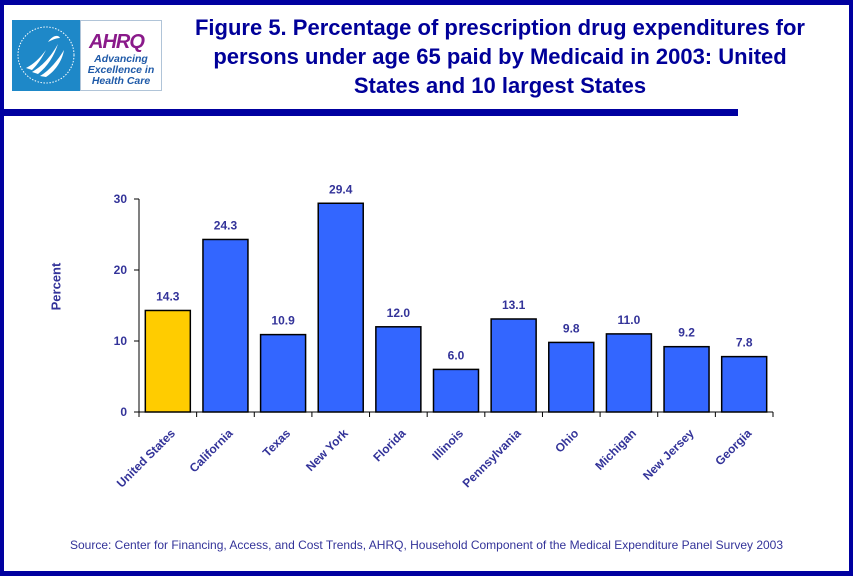 The width and height of the screenshot is (853, 576). I want to click on tagline-line-1: Advancing, so click(121, 59).